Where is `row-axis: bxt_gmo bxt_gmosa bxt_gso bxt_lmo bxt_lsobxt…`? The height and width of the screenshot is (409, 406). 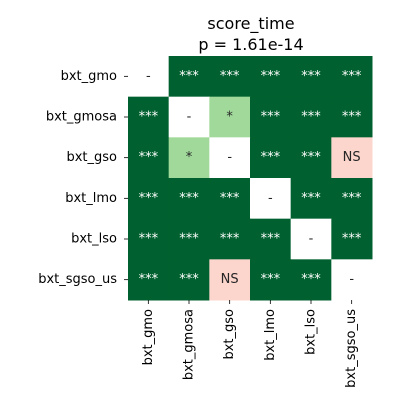 row-axis: bxt_gmo bxt_gmosa bxt_gso bxt_lmo bxt_lsobxt… is located at coordinates (83, 178).